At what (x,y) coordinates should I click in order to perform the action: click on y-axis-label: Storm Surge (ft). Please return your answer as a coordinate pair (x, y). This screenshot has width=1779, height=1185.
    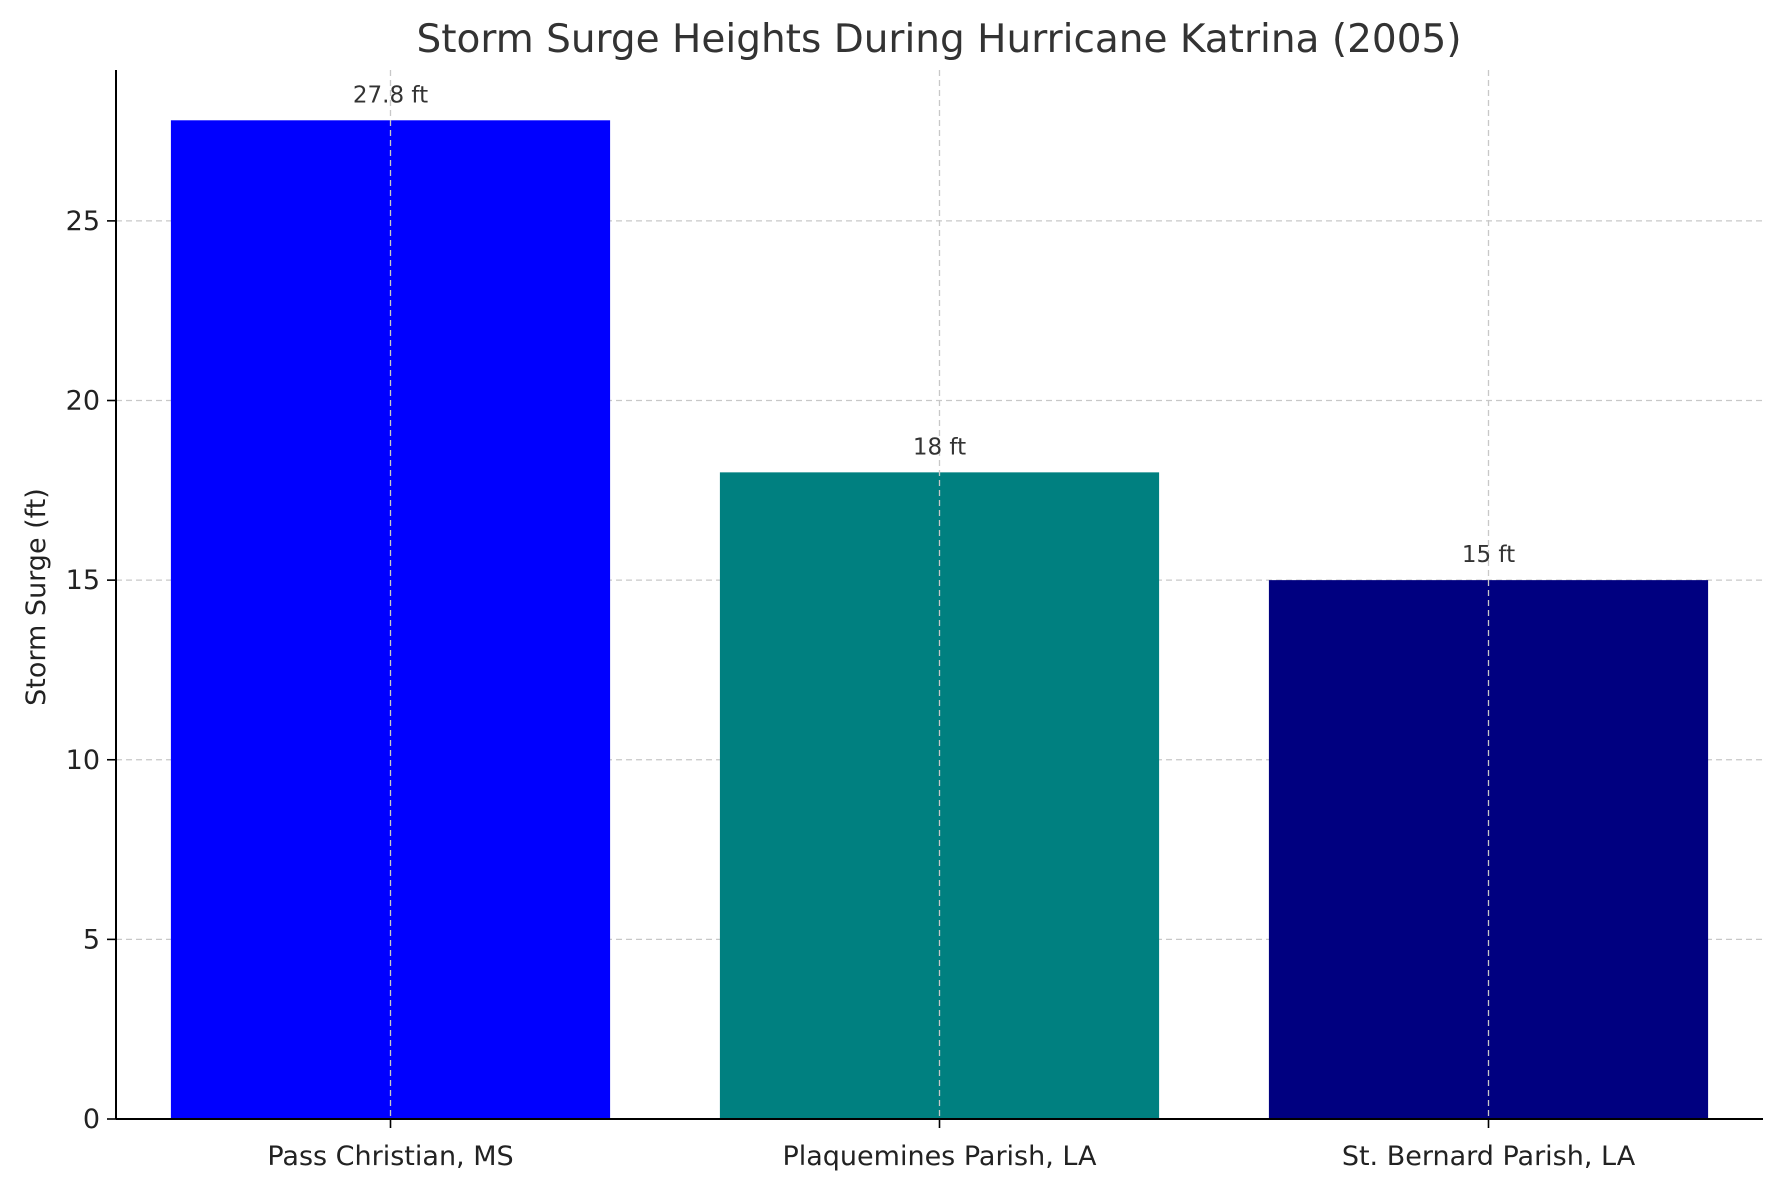
    Looking at the image, I should click on (36, 597).